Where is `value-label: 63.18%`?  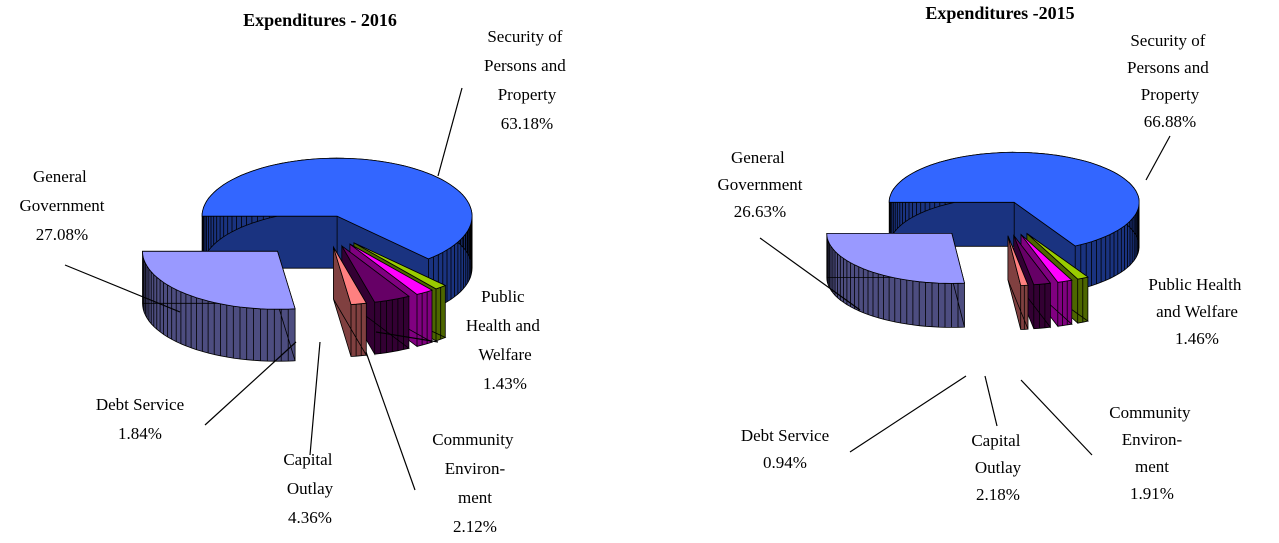 value-label: 63.18% is located at coordinates (527, 123).